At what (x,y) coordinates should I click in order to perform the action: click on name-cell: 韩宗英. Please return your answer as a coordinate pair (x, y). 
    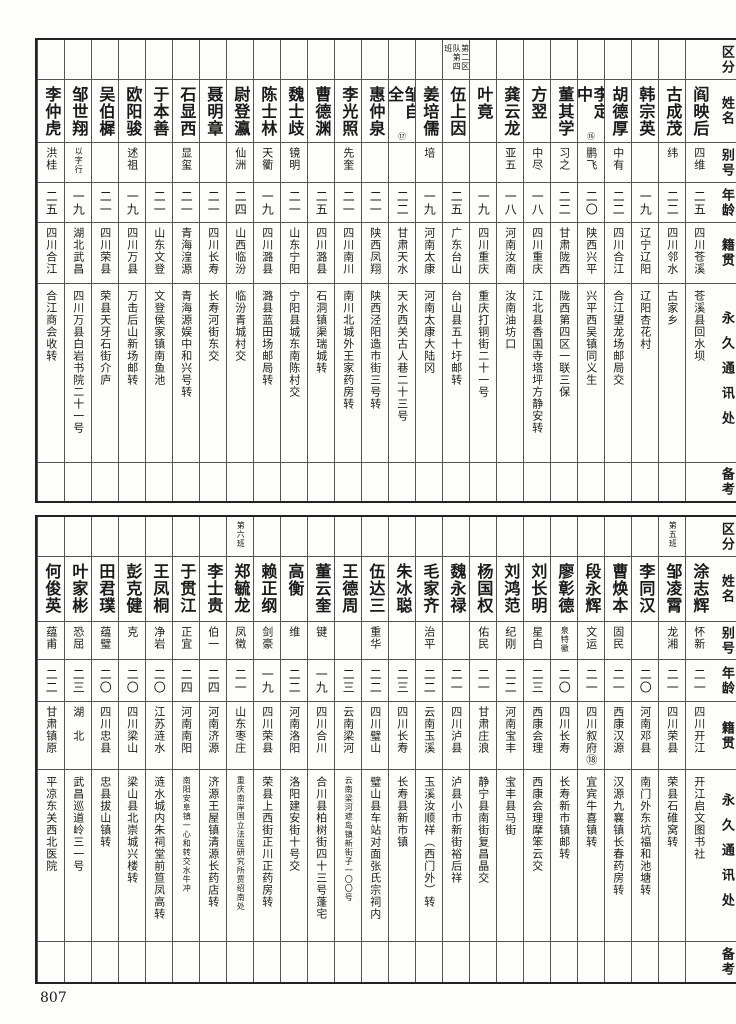
    Looking at the image, I should click on (645, 111).